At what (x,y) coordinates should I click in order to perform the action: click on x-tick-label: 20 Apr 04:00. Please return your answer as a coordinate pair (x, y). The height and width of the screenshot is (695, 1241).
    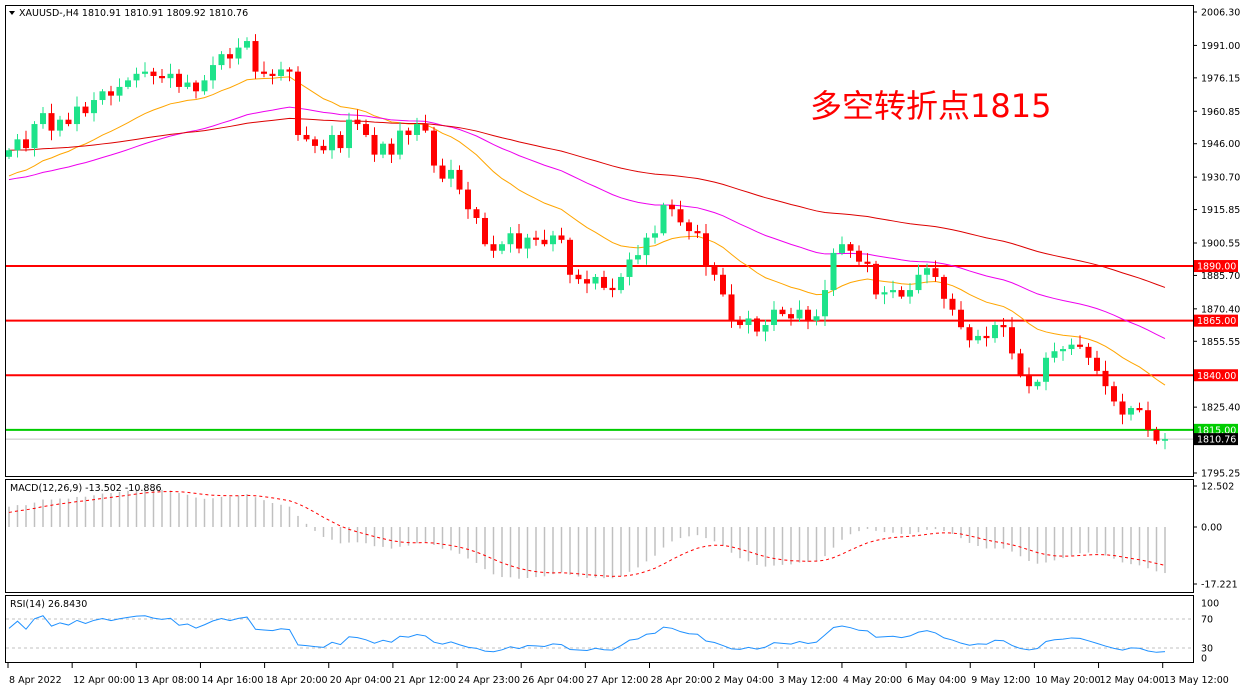
    Looking at the image, I should click on (361, 680).